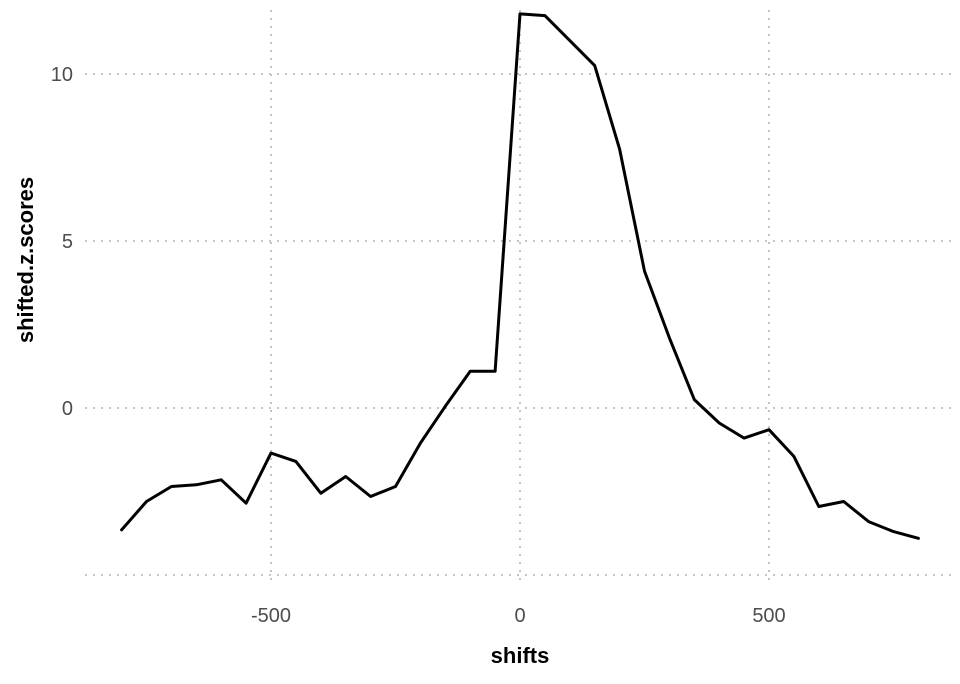  I want to click on x-tick-label: 500, so click(768, 616).